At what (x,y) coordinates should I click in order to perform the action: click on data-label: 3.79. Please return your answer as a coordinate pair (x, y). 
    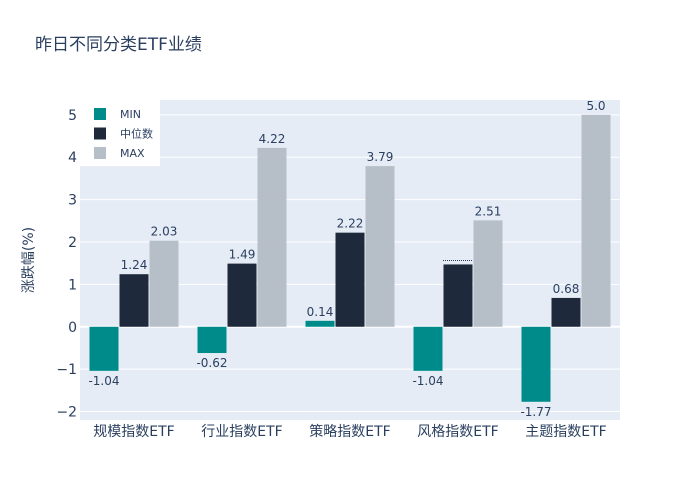
    Looking at the image, I should click on (380, 157).